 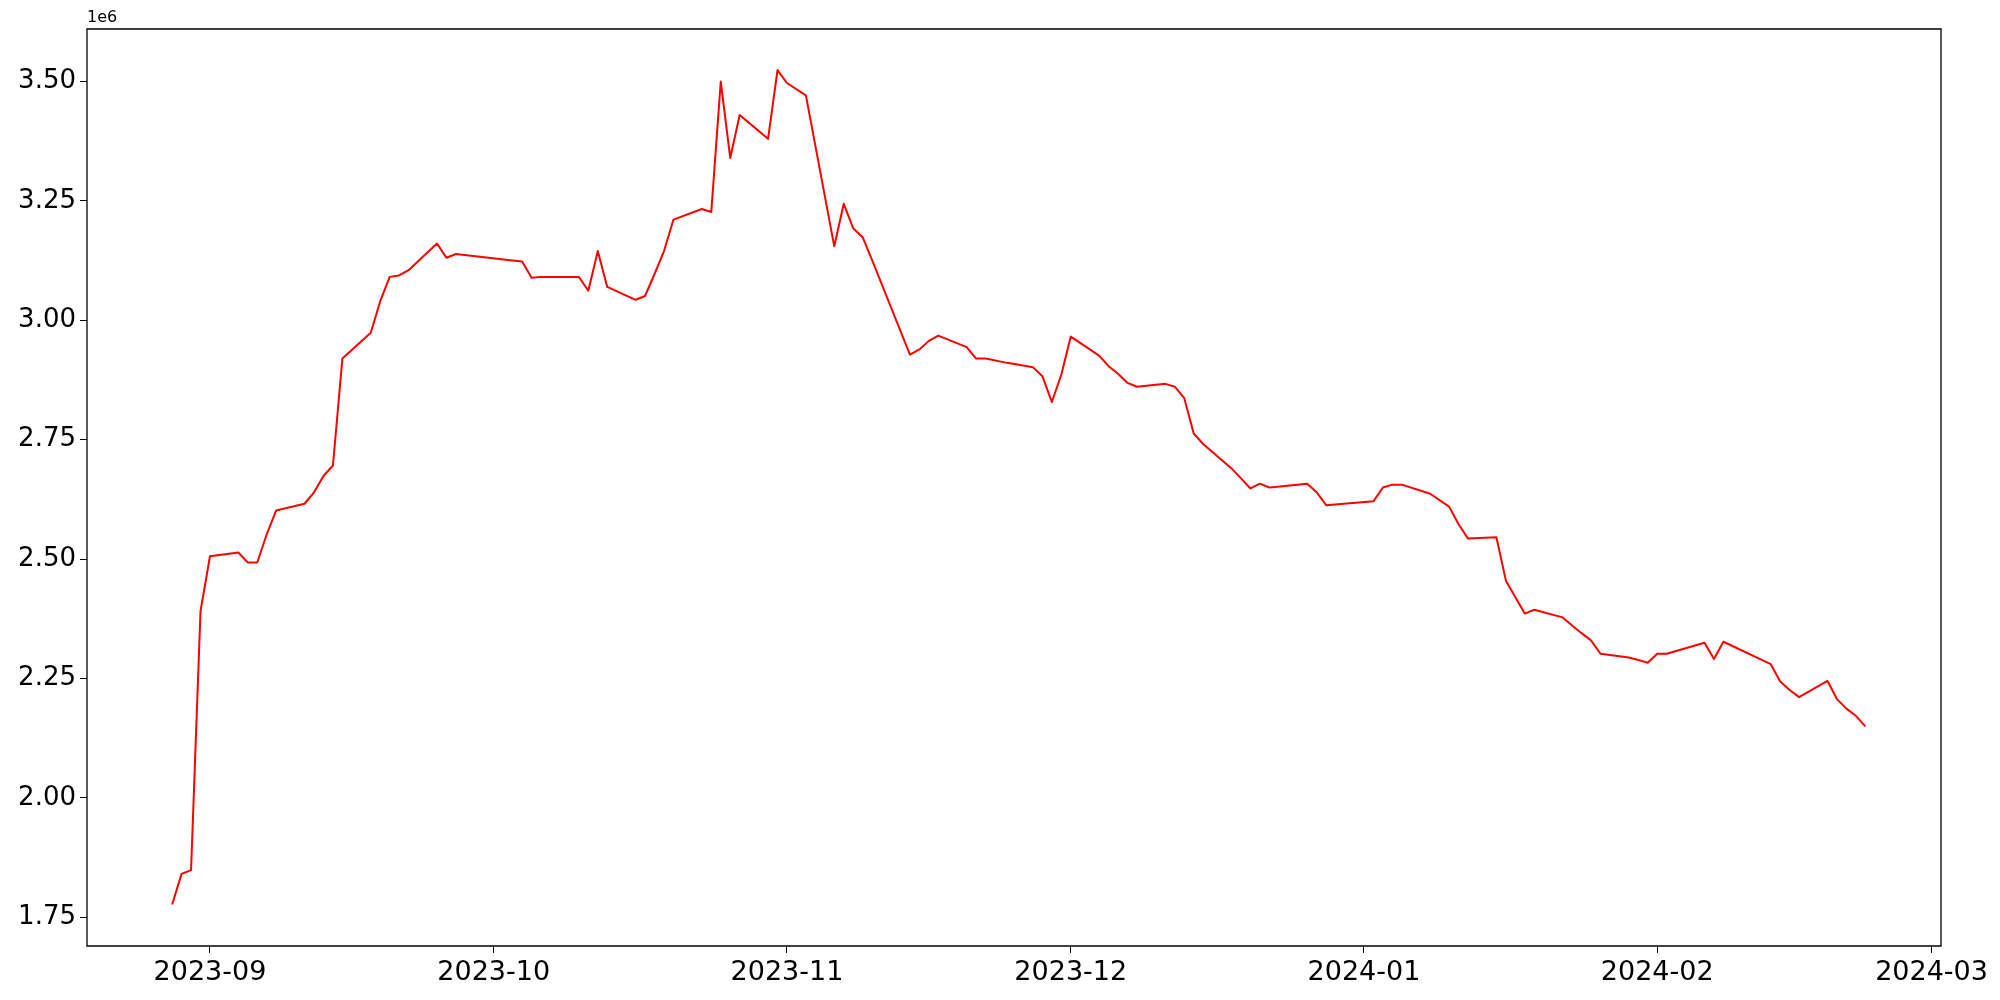 What do you see at coordinates (47, 915) in the screenshot?
I see `y-tick-label: 1.75` at bounding box center [47, 915].